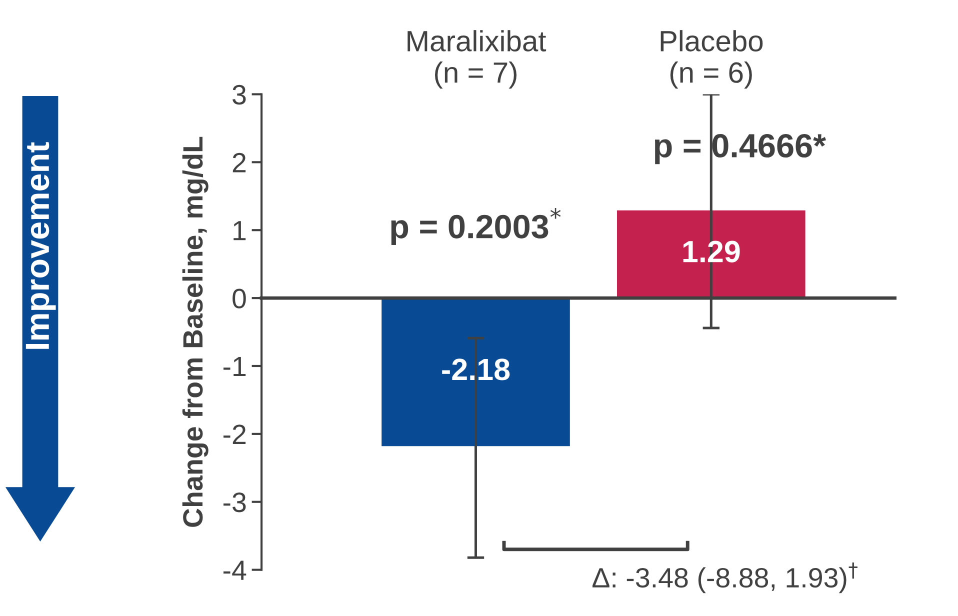 The width and height of the screenshot is (958, 616). I want to click on text: Improvement, so click(41, 245).